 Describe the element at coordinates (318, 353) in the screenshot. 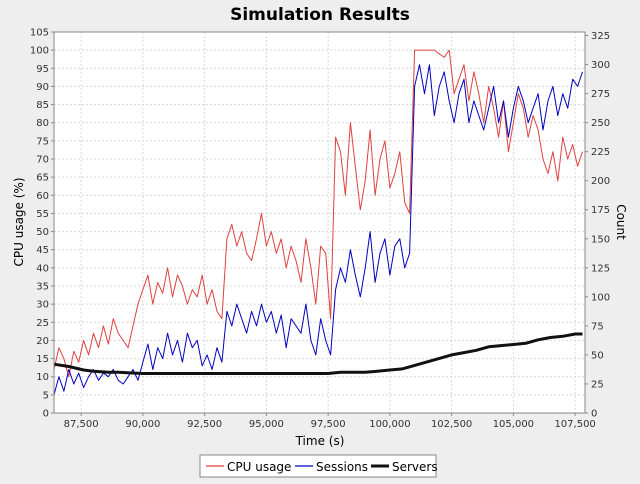

I see `series-line-servers` at that location.